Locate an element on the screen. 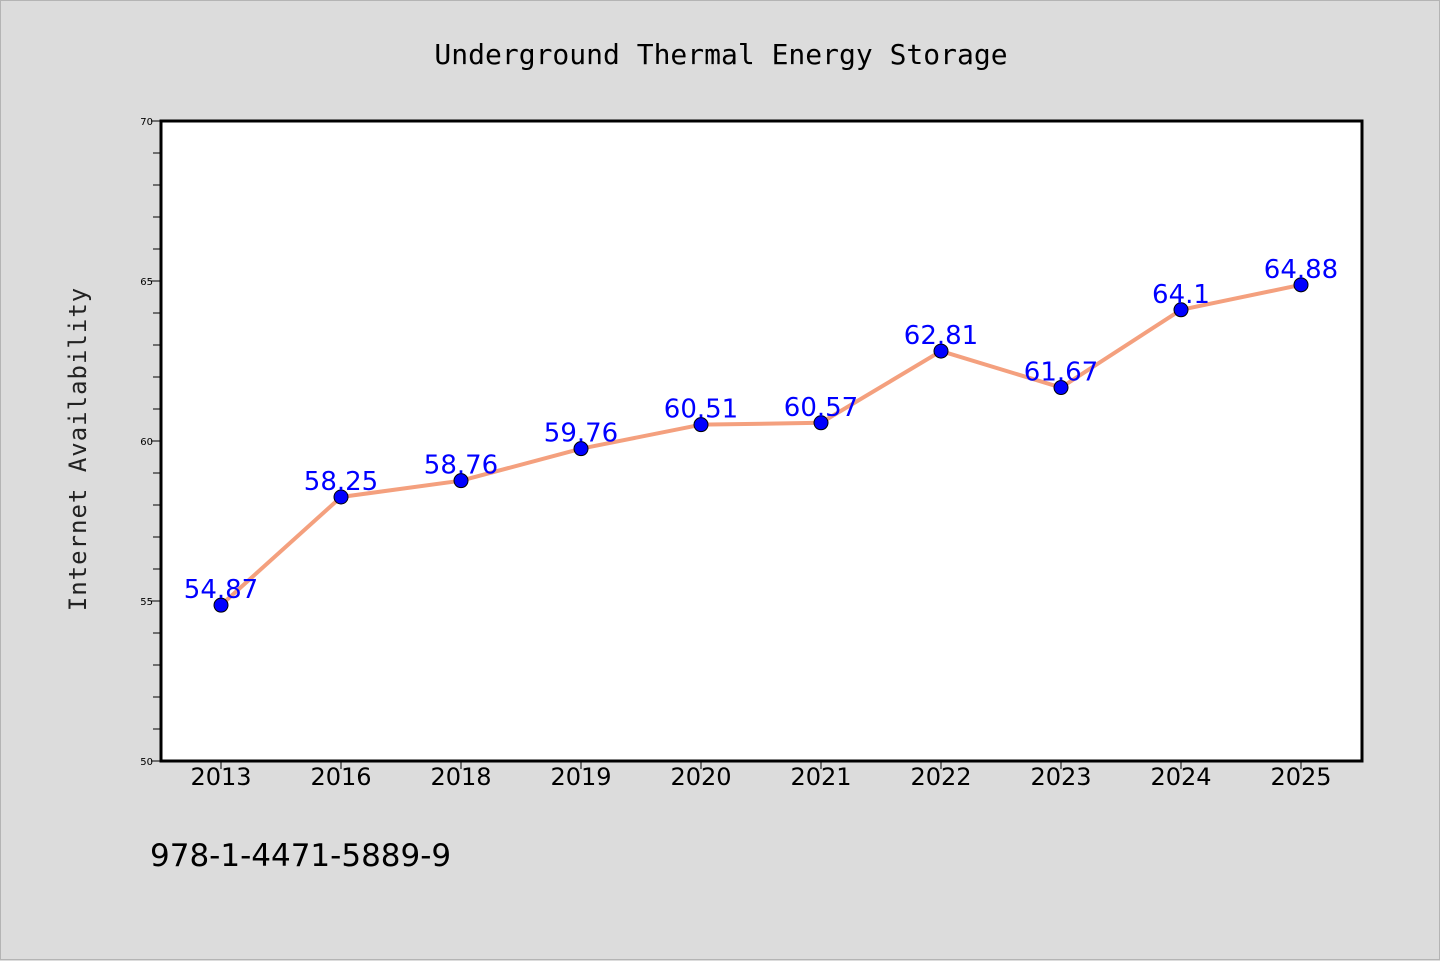  data-label: 60.57 is located at coordinates (821, 408).